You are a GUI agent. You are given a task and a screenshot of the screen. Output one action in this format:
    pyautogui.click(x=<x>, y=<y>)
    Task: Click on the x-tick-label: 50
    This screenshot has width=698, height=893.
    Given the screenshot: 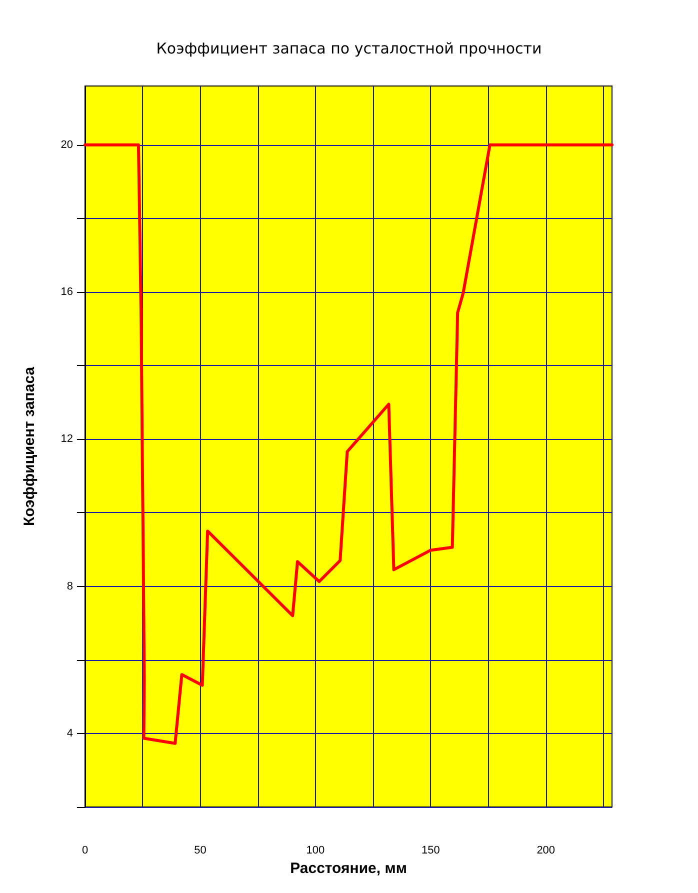 What is the action you would take?
    pyautogui.click(x=200, y=850)
    